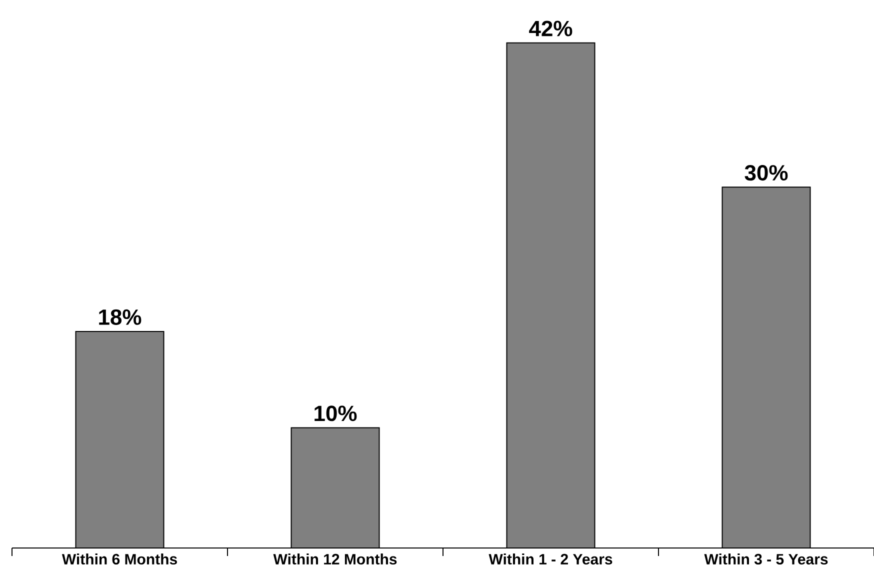 This screenshot has height=585, width=874. Describe the element at coordinates (119, 559) in the screenshot. I see `x-tick-label: Within 6 Months` at that location.